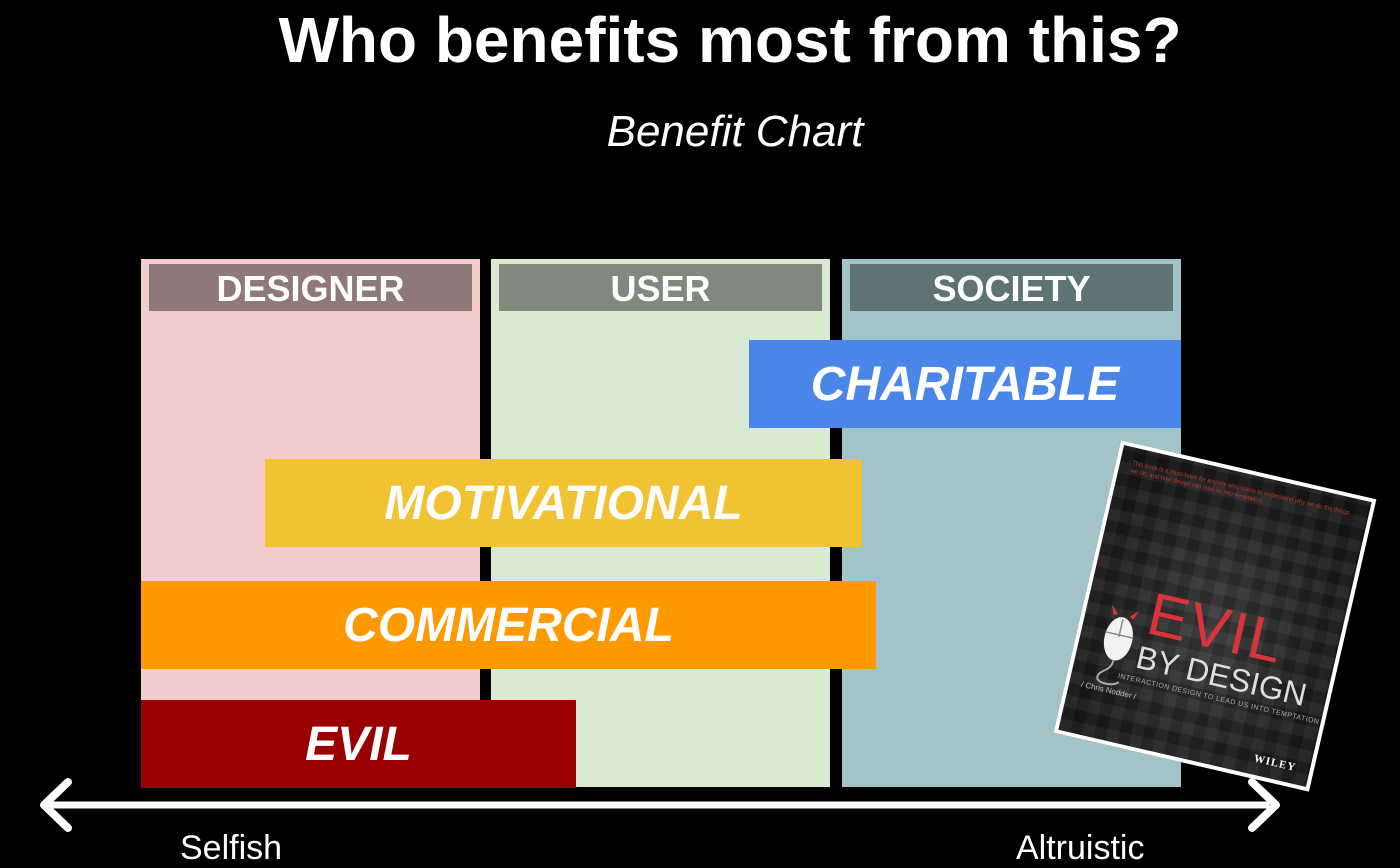 This screenshot has height=868, width=1400. What do you see at coordinates (508, 625) in the screenshot?
I see `band-commercial: COMMERCIAL` at bounding box center [508, 625].